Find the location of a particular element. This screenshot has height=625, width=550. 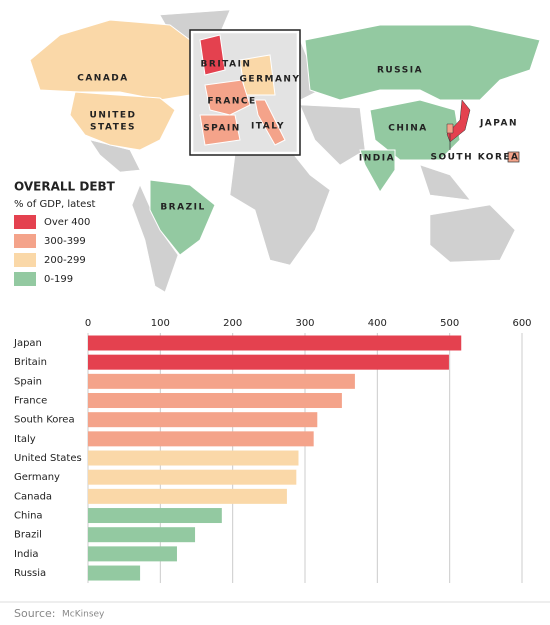

south-korea is located at coordinates (450, 128).